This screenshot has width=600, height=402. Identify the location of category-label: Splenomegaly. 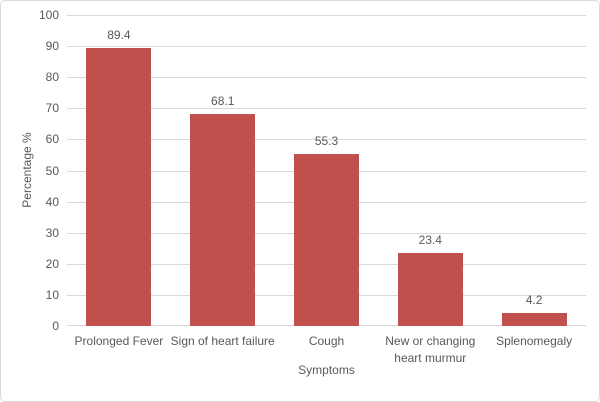
(534, 341).